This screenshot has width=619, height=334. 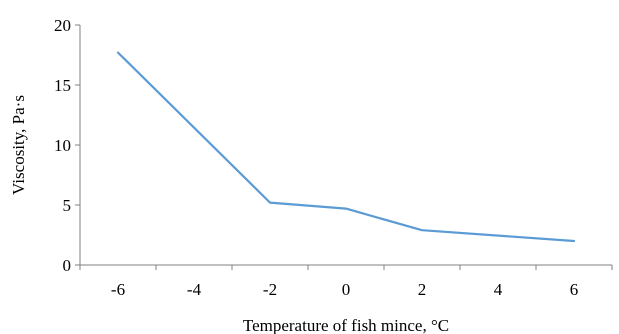 What do you see at coordinates (67, 205) in the screenshot?
I see `y-tick-label: 5` at bounding box center [67, 205].